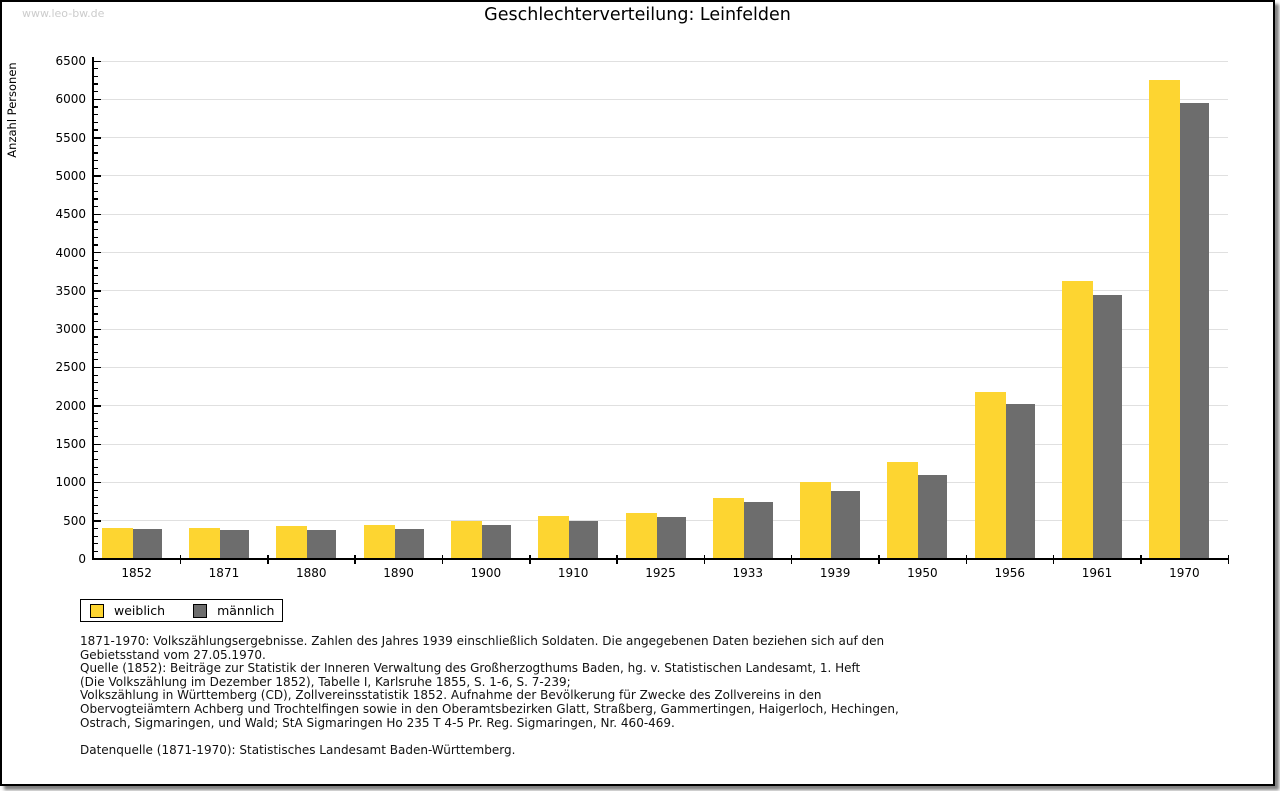 Image resolution: width=1280 pixels, height=791 pixels. Describe the element at coordinates (554, 537) in the screenshot. I see `bar-weiblich-1910` at that location.